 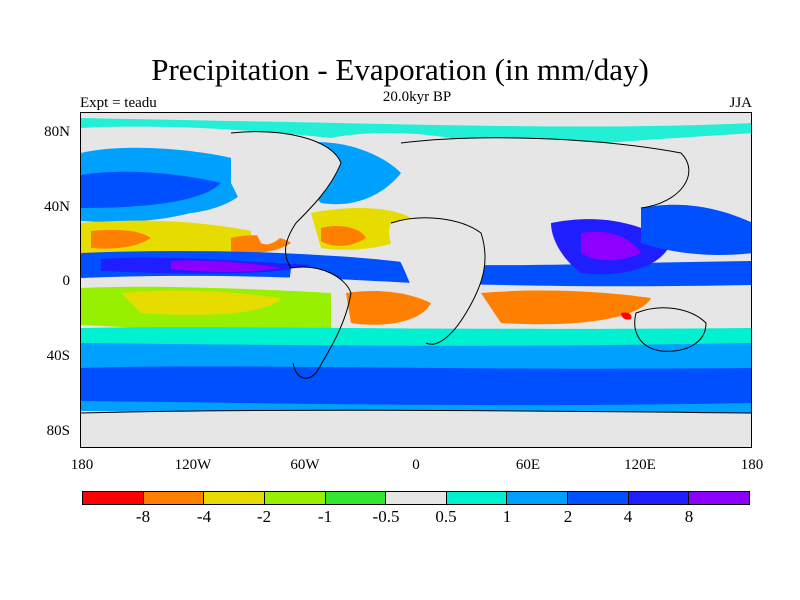 I want to click on map-subtitle: 20.0kyr BP, so click(x=417, y=97).